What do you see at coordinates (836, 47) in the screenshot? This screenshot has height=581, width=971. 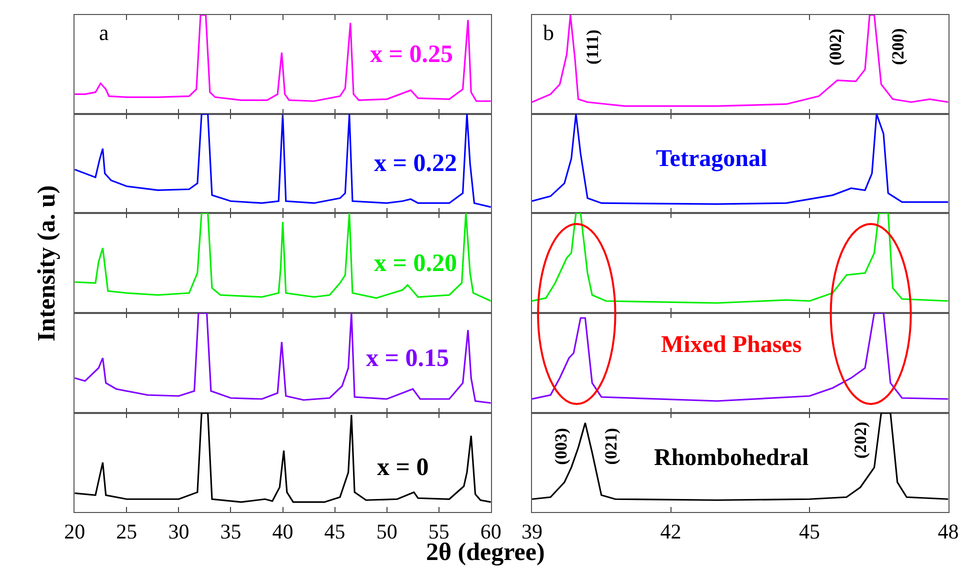 I see `annotation: (002)` at bounding box center [836, 47].